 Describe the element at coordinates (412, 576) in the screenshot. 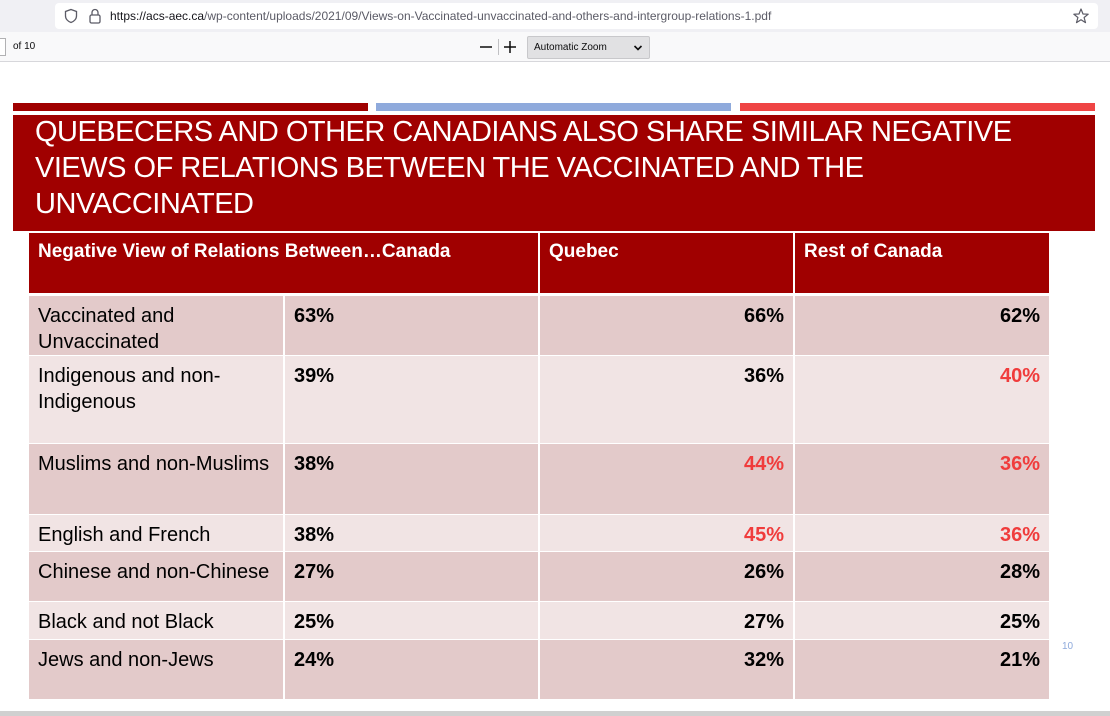

I see `canada-value: 27%` at that location.